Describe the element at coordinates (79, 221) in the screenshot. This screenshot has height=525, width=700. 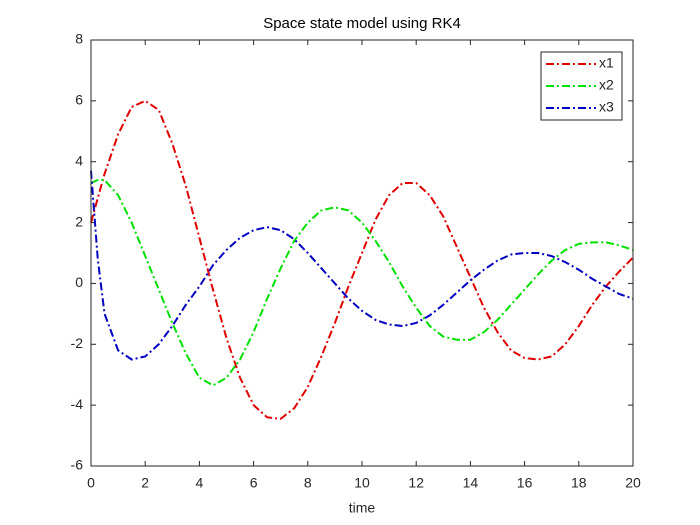
I see `y-tick-label: 2` at that location.